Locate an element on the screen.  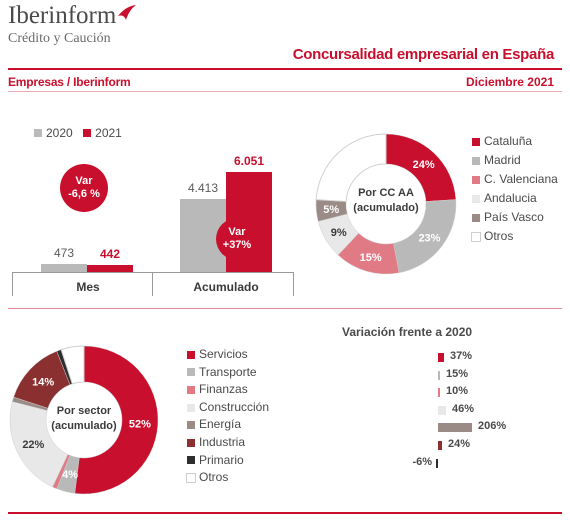
pie-sector-legend-item: Transporte is located at coordinates (228, 373).